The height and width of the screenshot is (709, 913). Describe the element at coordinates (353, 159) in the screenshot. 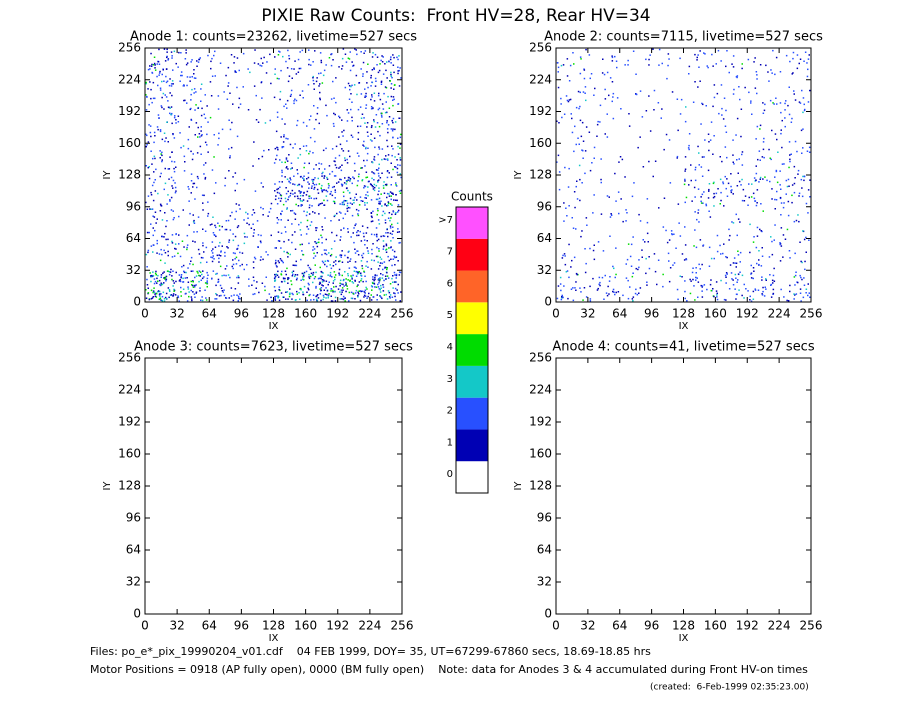

I see `density-cell` at that location.